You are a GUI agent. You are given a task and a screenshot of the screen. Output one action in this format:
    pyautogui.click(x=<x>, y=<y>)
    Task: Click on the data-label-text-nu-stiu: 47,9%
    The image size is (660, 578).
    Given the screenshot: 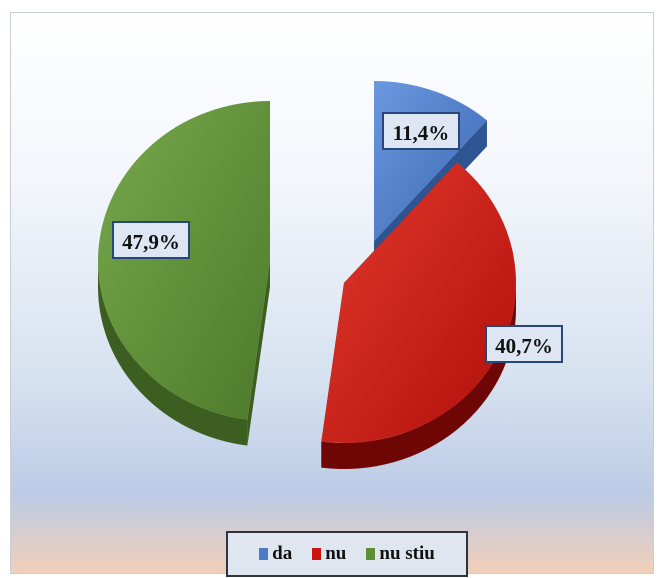 What is the action you would take?
    pyautogui.click(x=151, y=242)
    